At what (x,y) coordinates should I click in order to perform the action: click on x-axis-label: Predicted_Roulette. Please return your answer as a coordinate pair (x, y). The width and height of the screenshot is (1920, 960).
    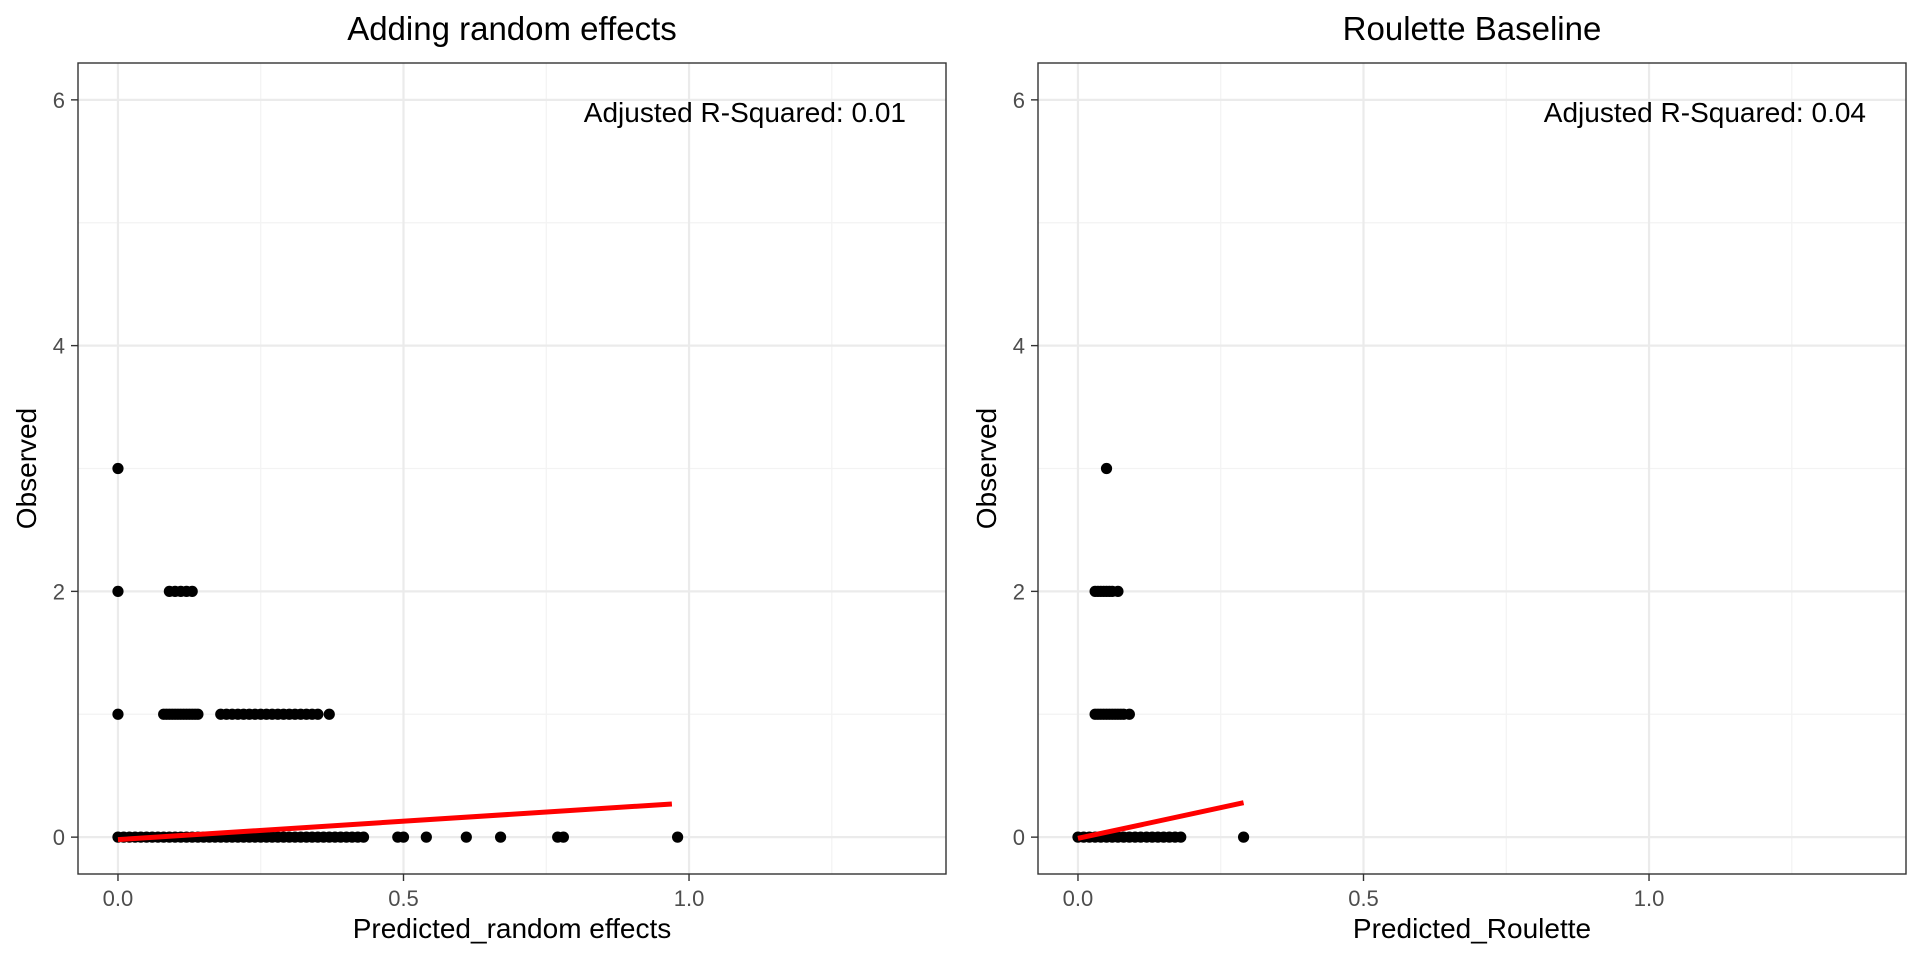
    Looking at the image, I should click on (1472, 928).